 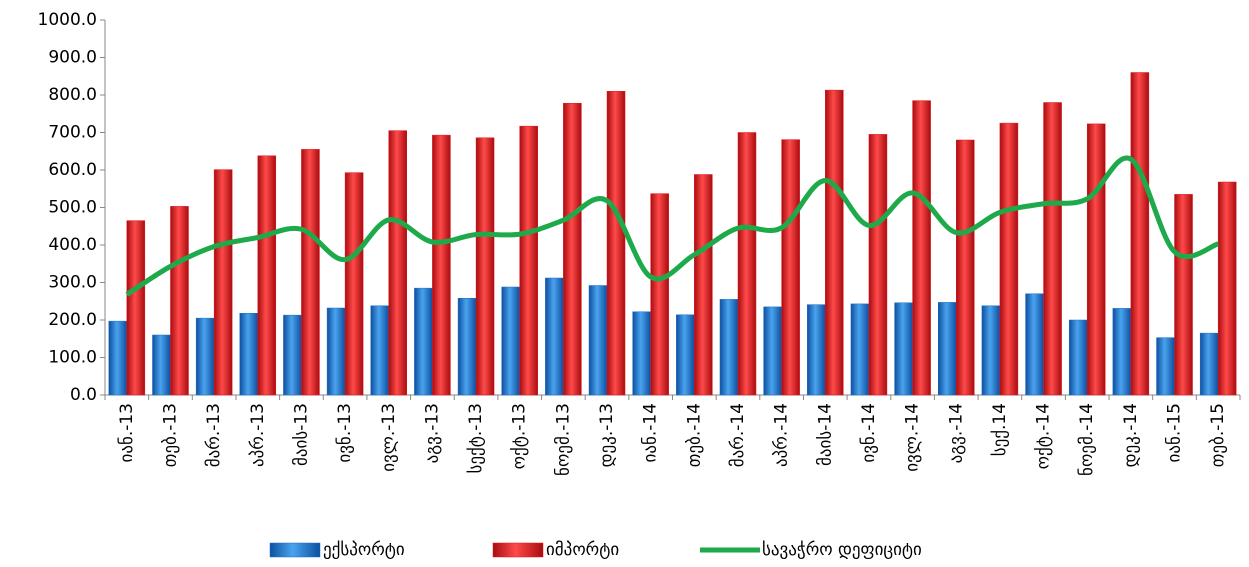 I want to click on legend-label: სავაჭრო დეფიციტი, so click(x=842, y=550).